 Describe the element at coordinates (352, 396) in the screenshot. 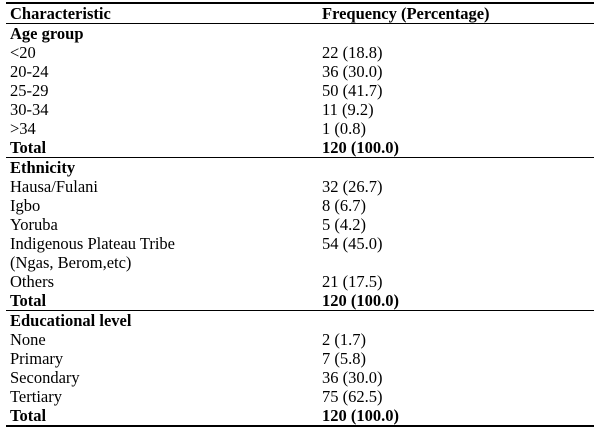

I see `row-value: 75 (62.5)` at that location.